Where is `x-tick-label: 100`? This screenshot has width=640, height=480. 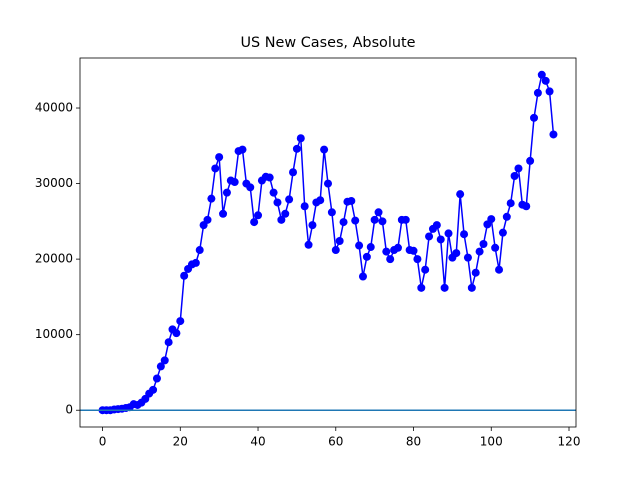 x-tick-label: 100 is located at coordinates (491, 442).